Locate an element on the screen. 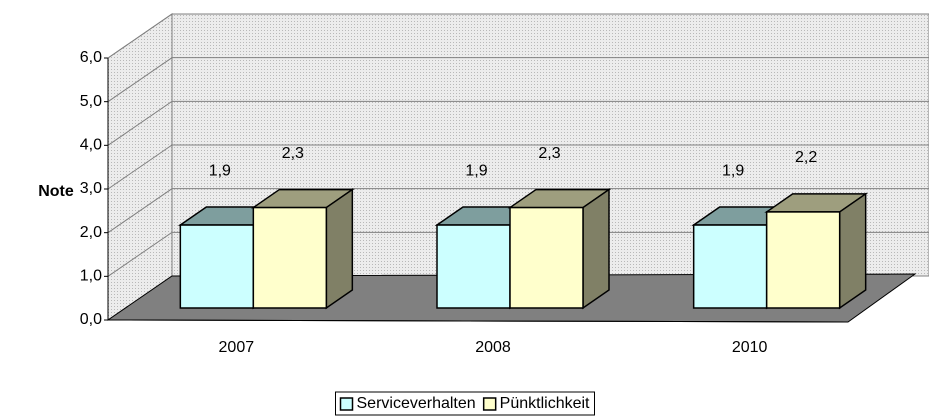  y-axis-label: Note is located at coordinates (56, 191).